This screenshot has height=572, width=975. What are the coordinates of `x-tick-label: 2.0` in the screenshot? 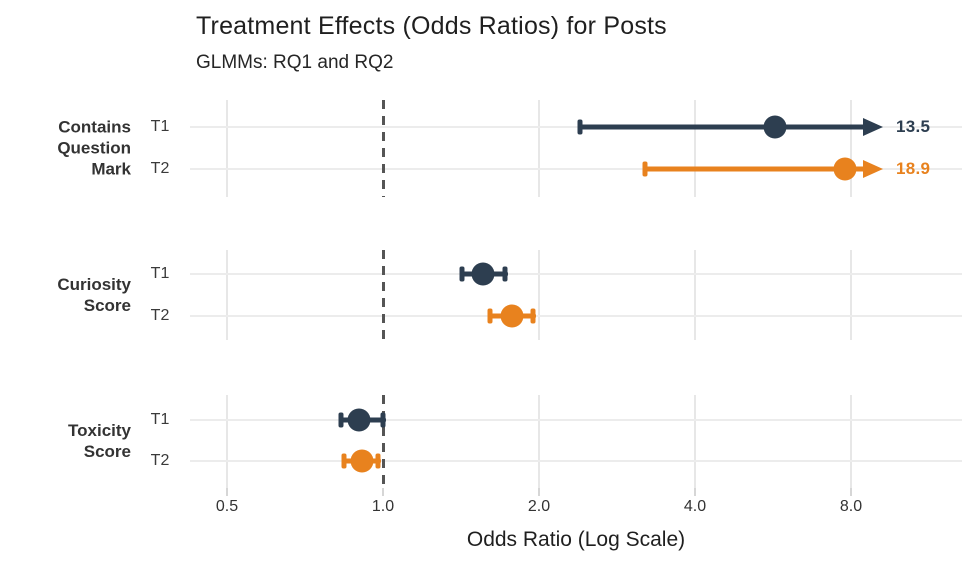 It's located at (539, 506).